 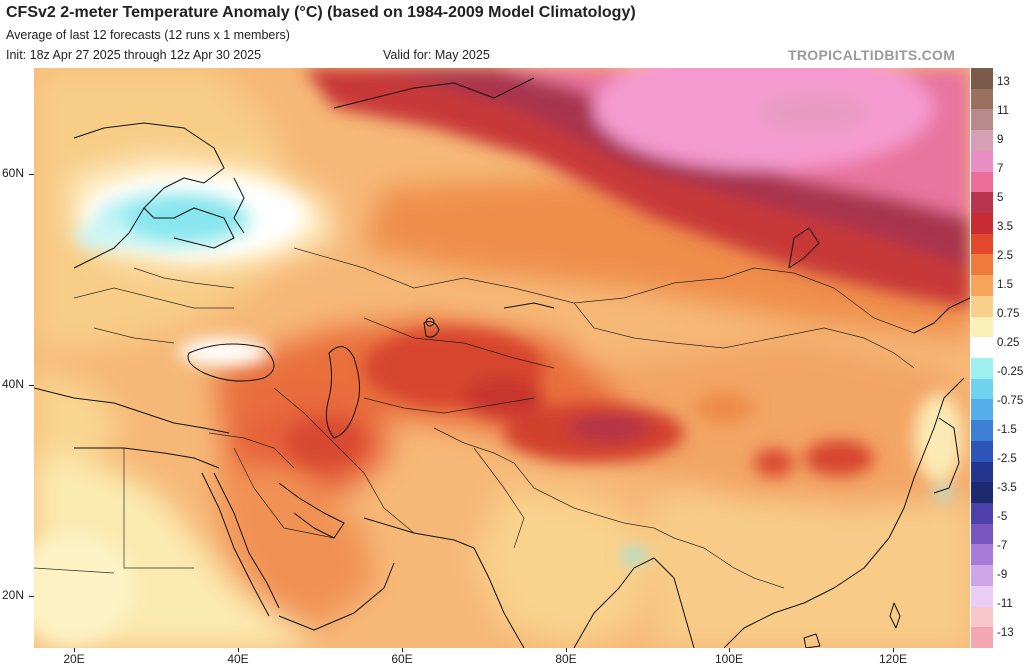 I want to click on colorbar-label: 11, so click(x=1003, y=111).